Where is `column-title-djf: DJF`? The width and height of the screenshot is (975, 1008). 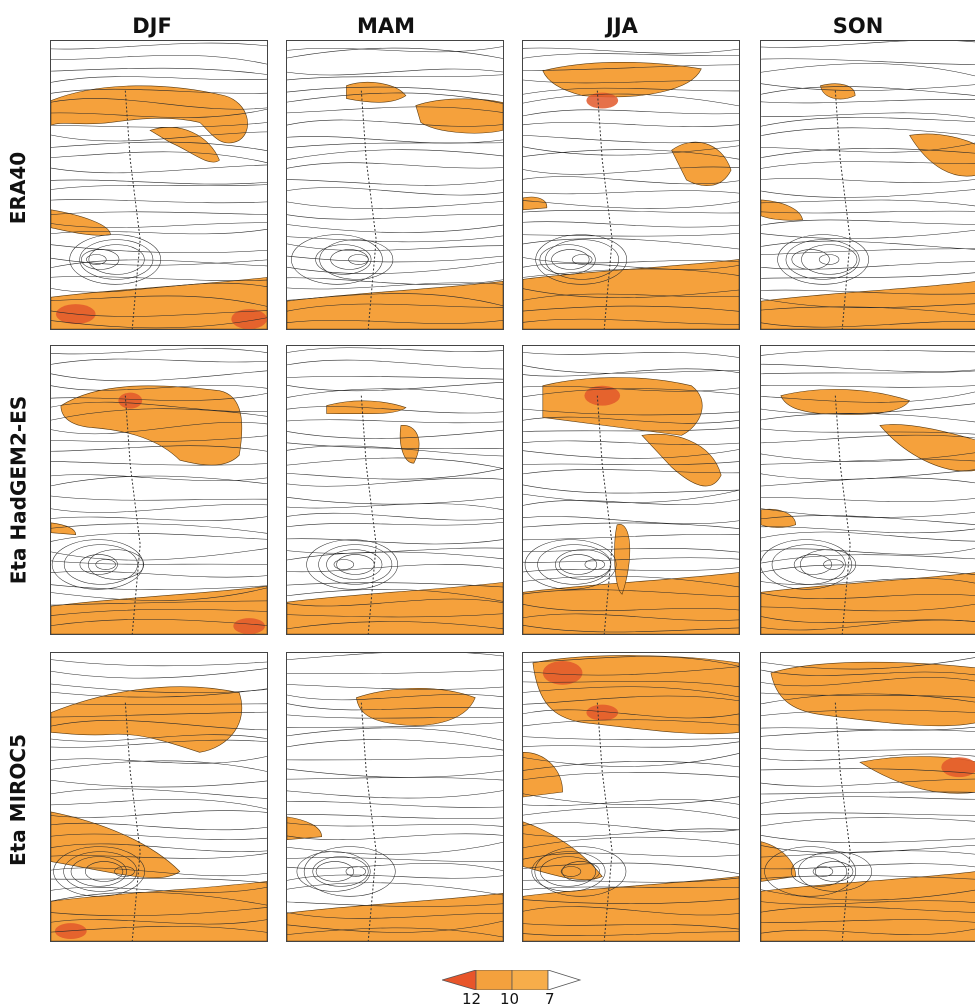 column-title-djf: DJF is located at coordinates (152, 26).